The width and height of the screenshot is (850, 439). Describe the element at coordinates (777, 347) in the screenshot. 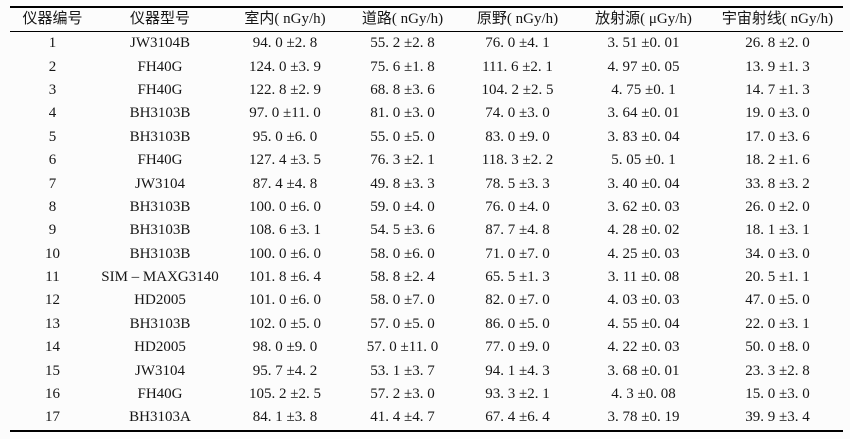

I see `table-cell-cosmic: 50. 0 ±8. 0` at that location.